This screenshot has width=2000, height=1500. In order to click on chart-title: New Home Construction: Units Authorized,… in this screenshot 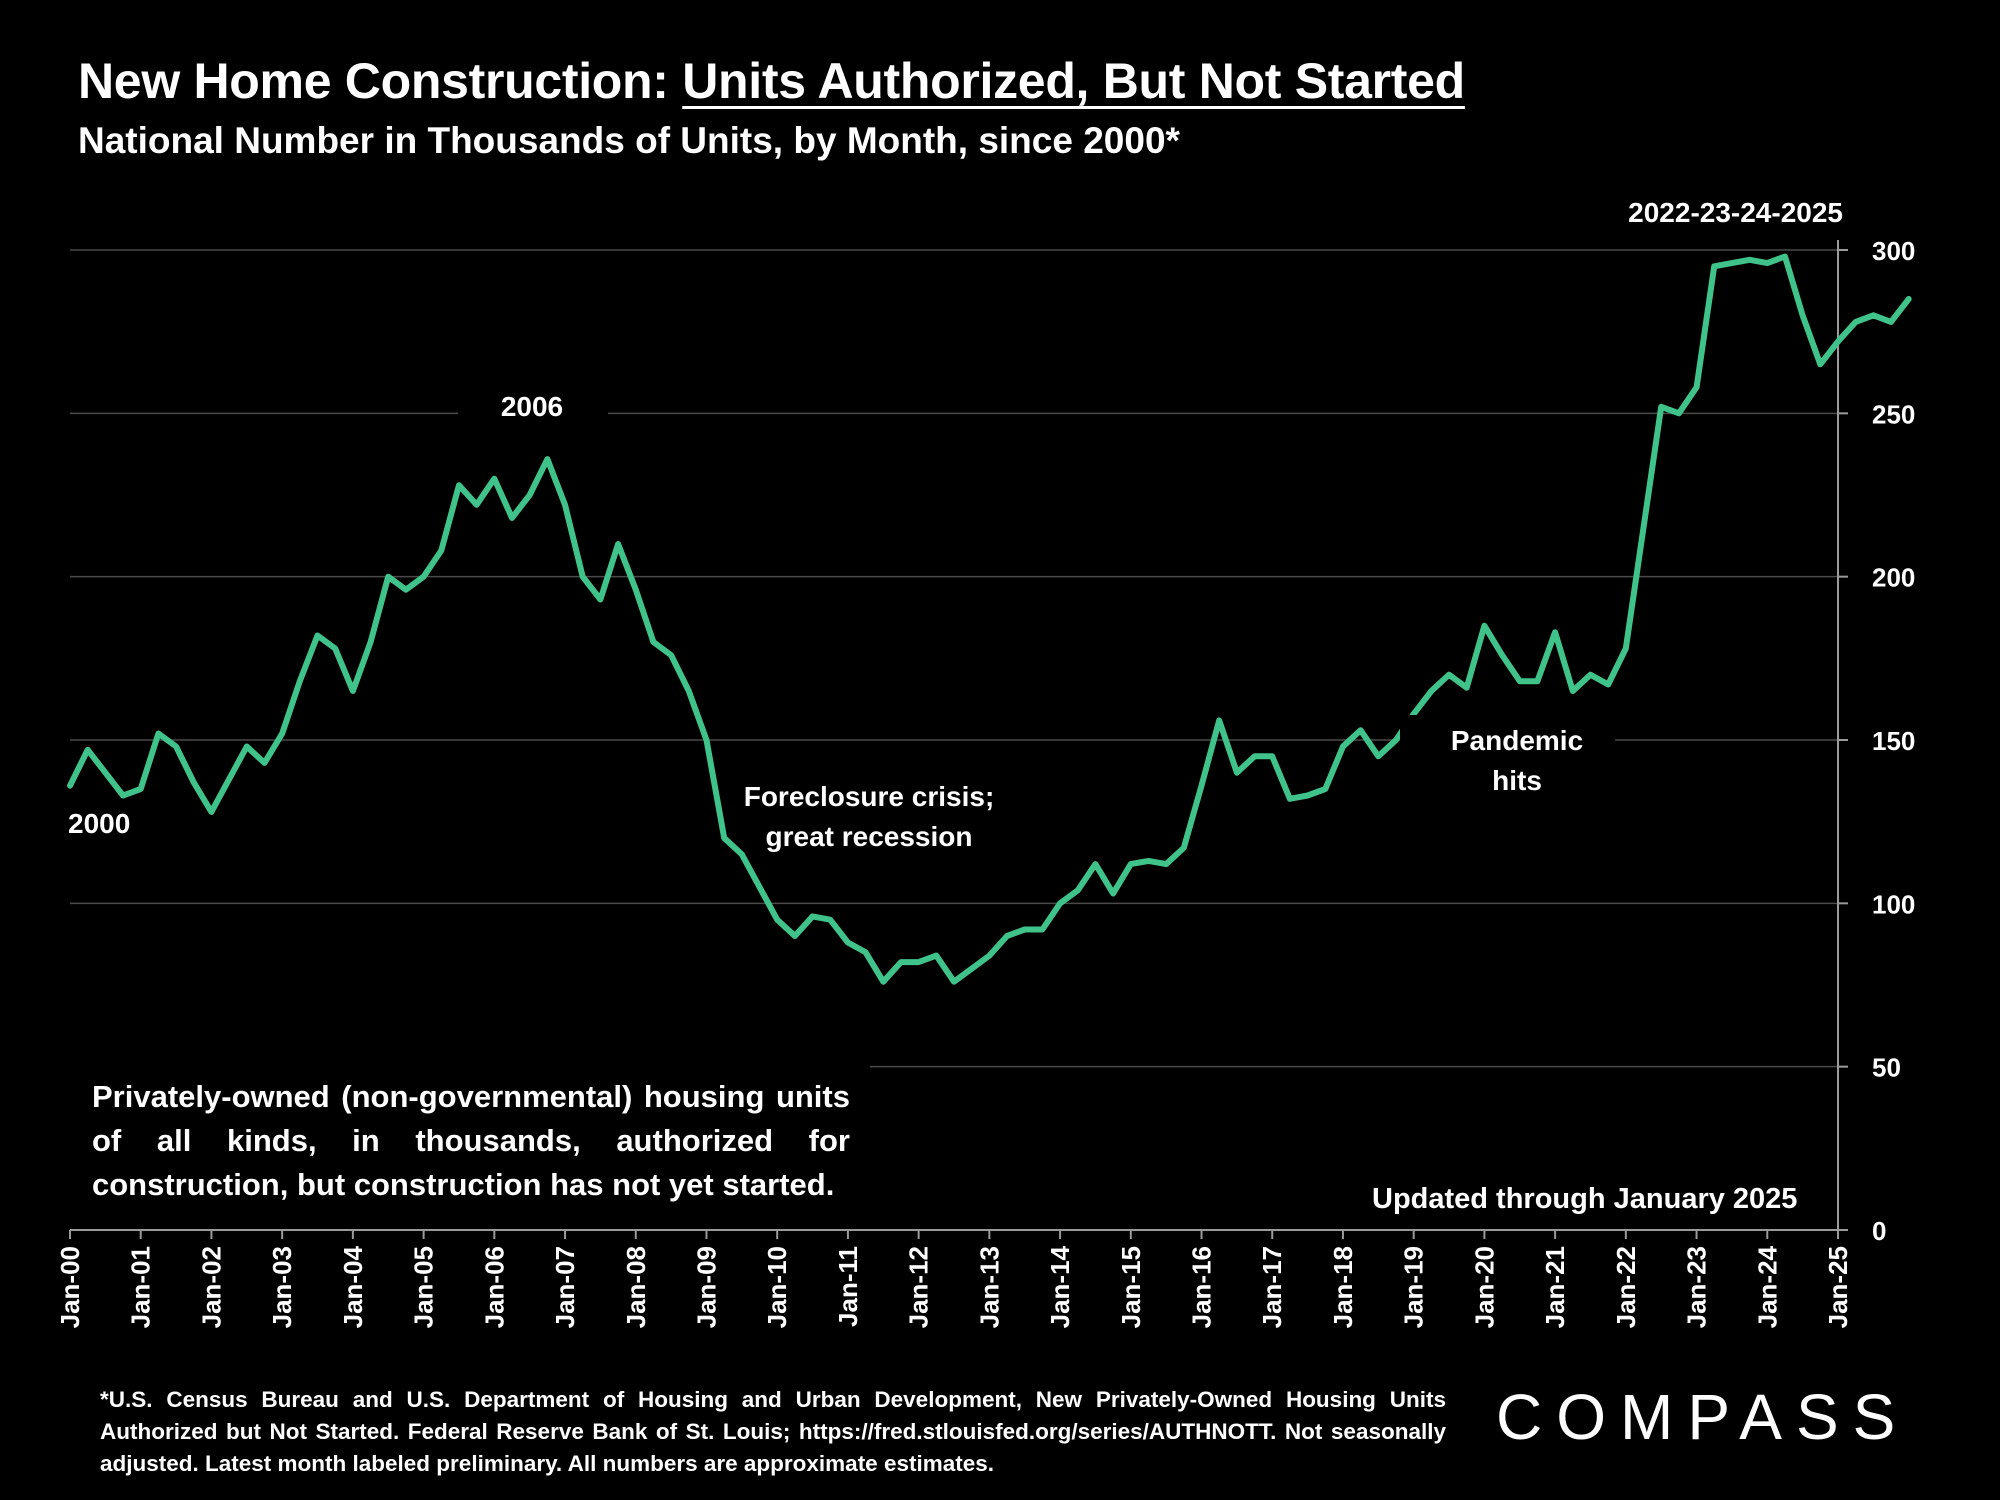, I will do `click(771, 81)`.